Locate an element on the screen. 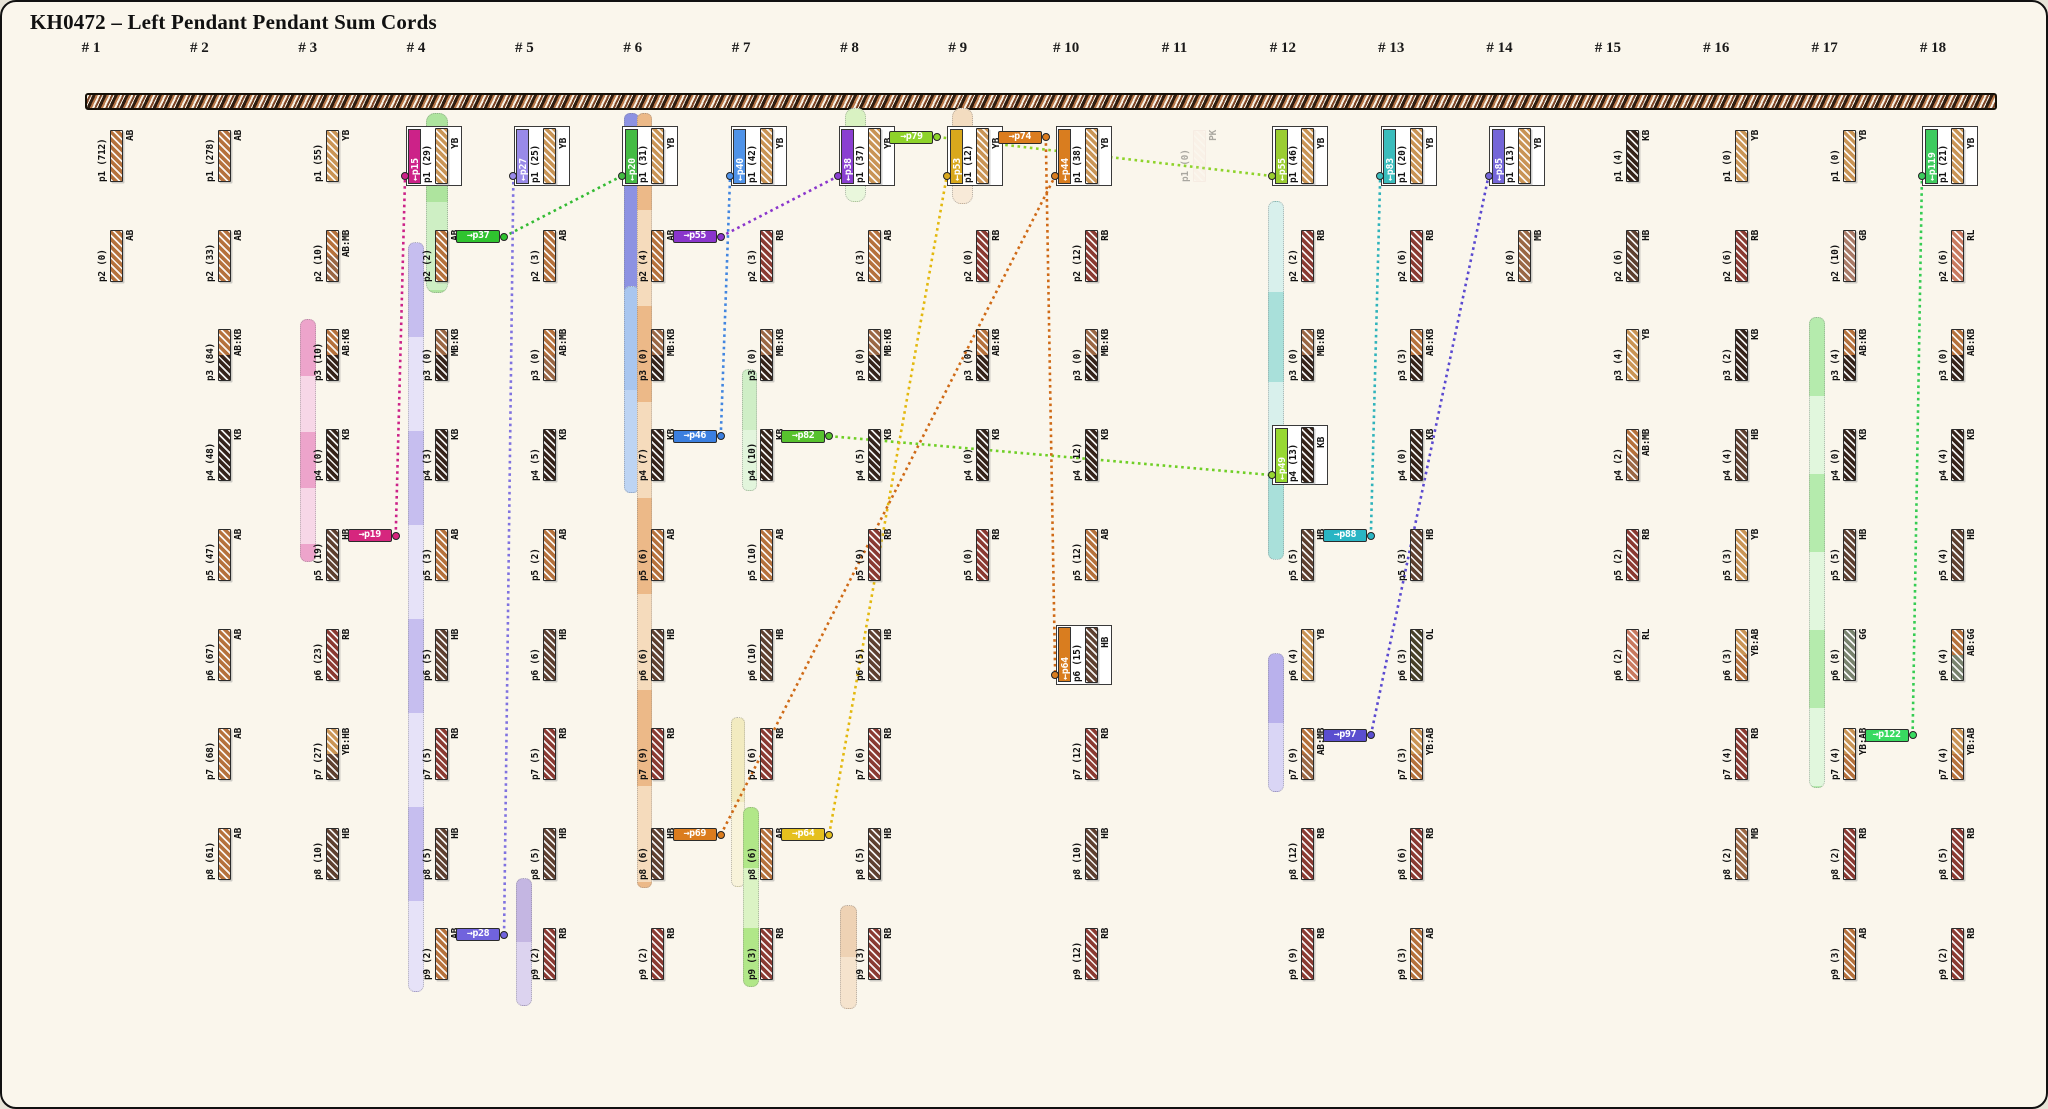 This screenshot has height=1109, width=2048. sum-source-button: →p97 is located at coordinates (1344, 735).